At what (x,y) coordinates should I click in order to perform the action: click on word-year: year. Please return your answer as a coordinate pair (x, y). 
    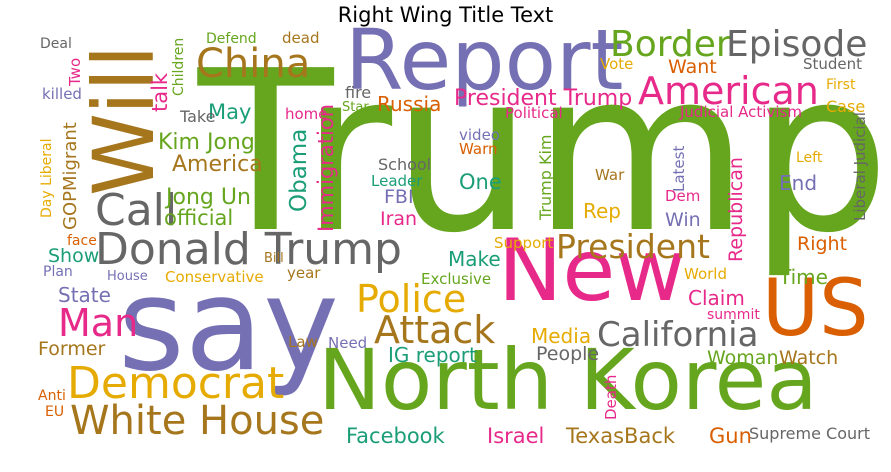
    Looking at the image, I should click on (304, 273).